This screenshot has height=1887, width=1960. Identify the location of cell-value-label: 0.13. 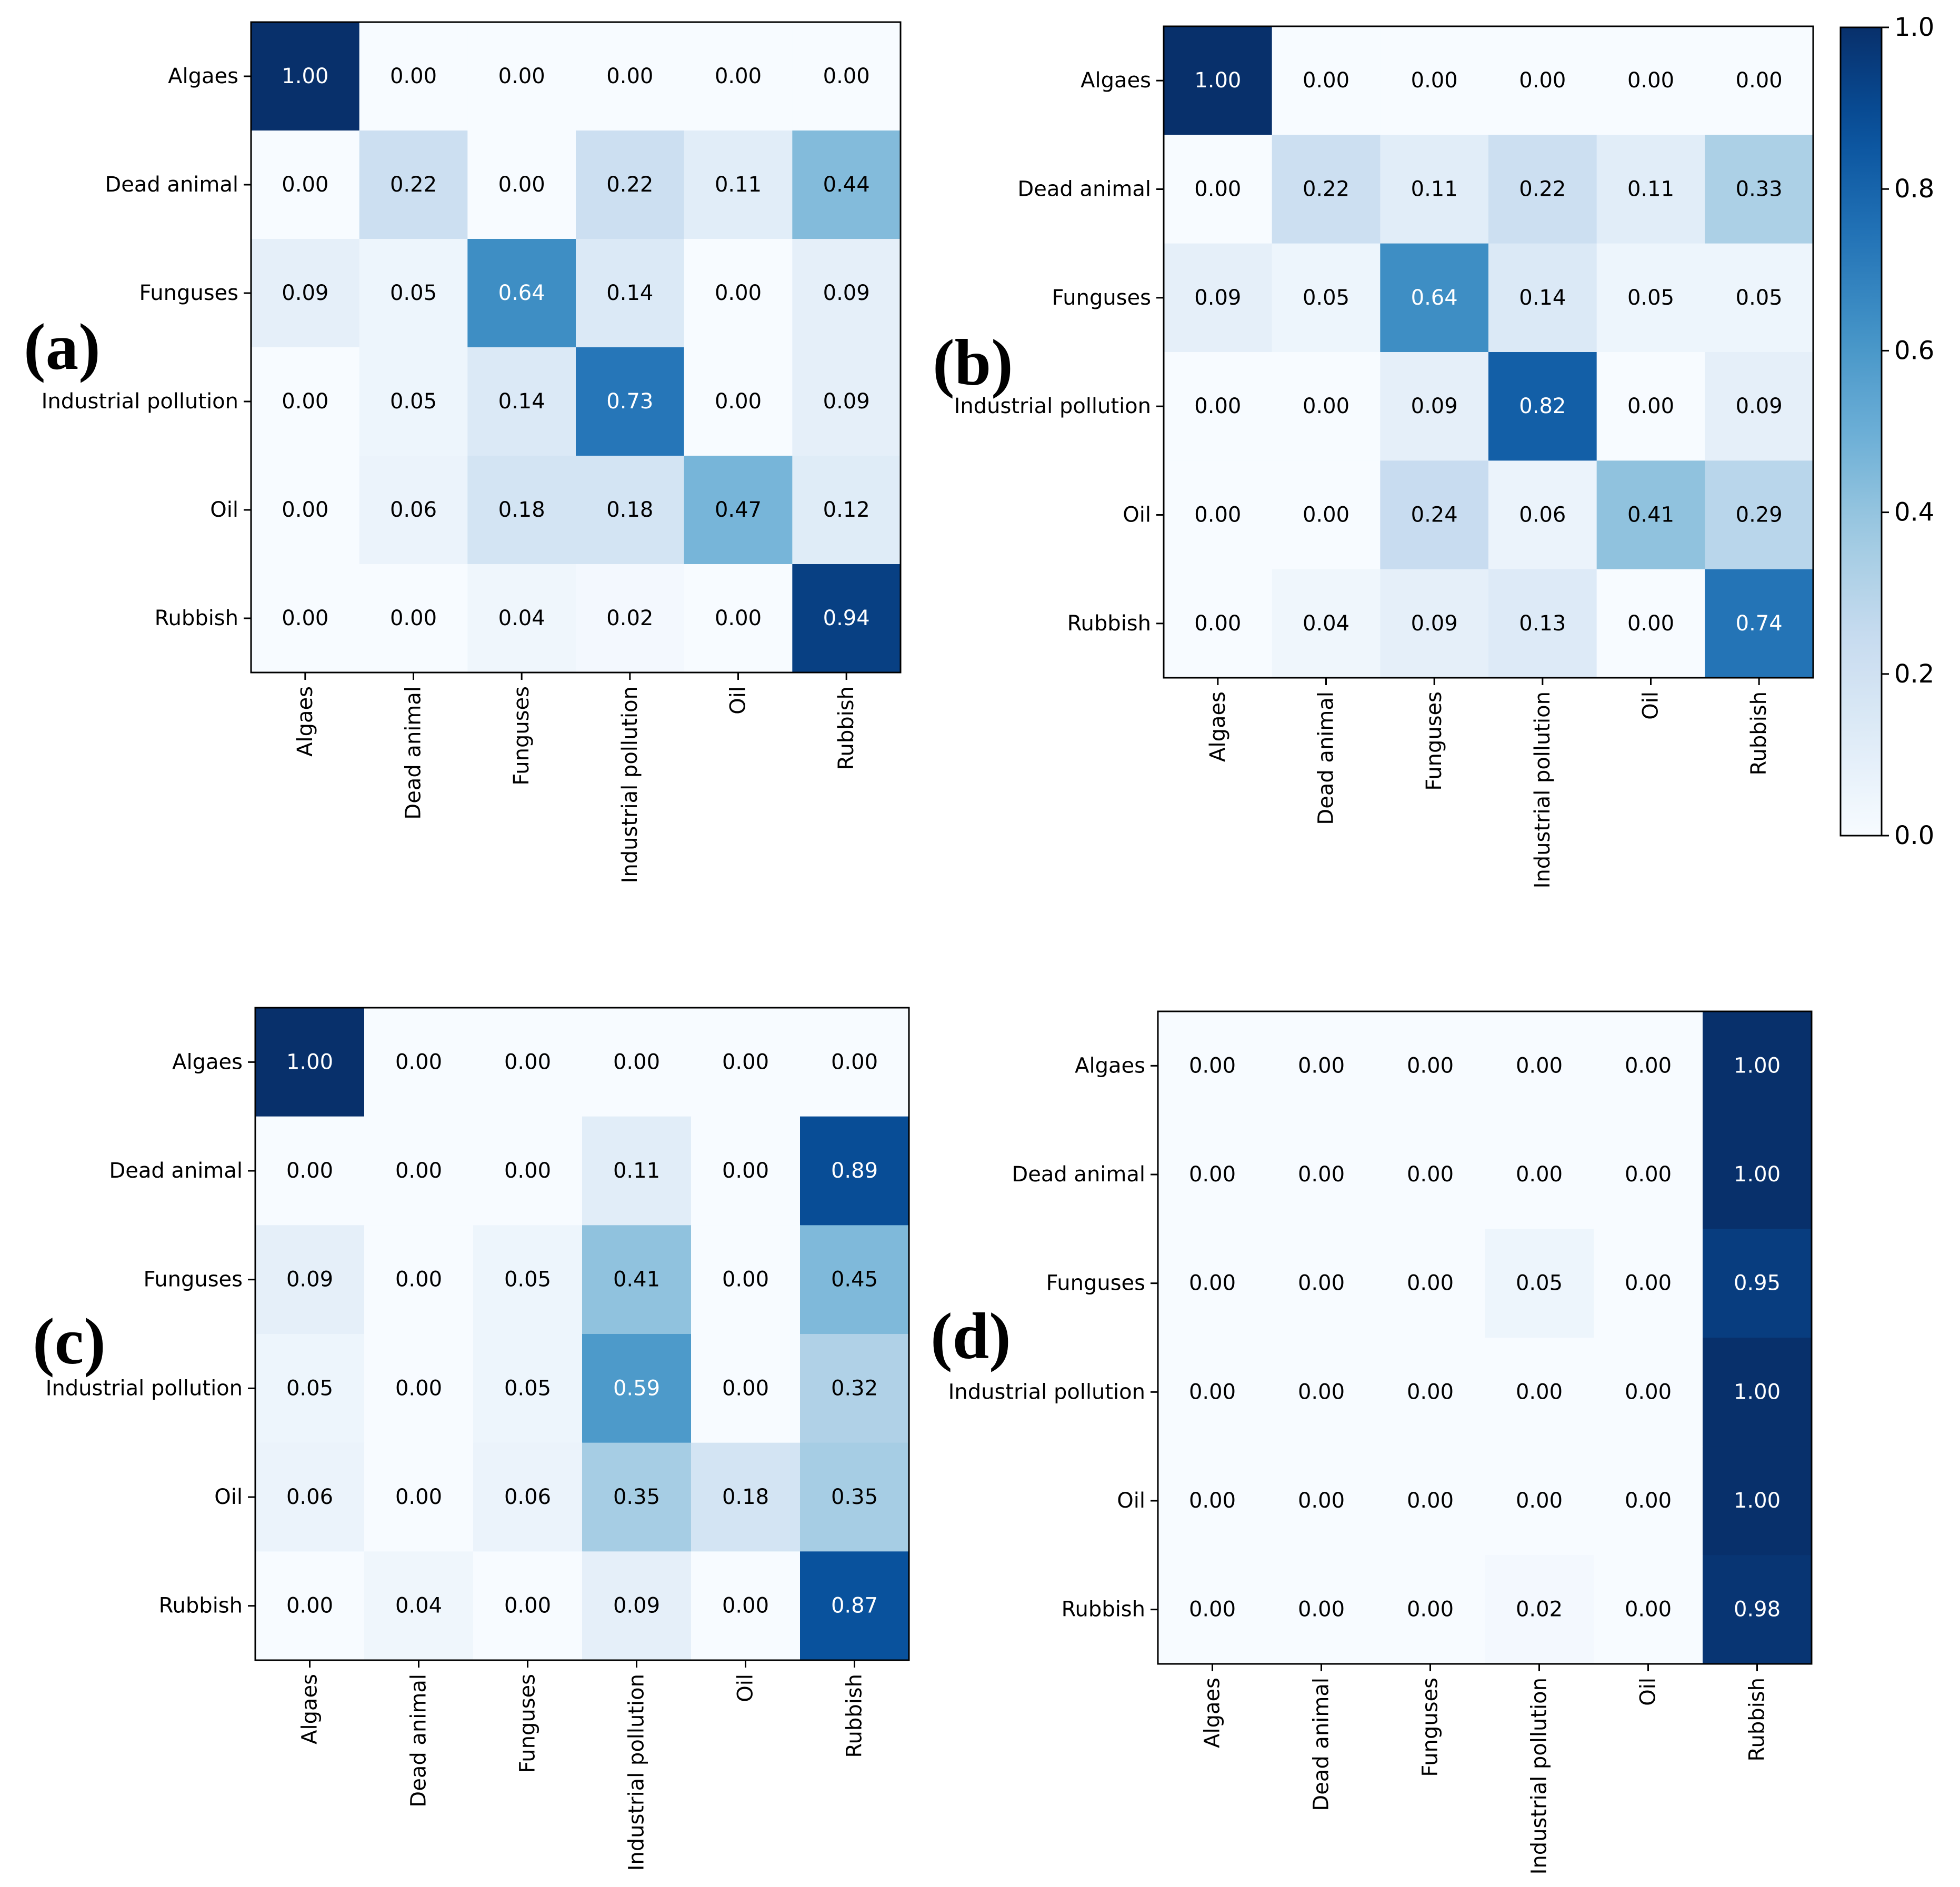
(1542, 623).